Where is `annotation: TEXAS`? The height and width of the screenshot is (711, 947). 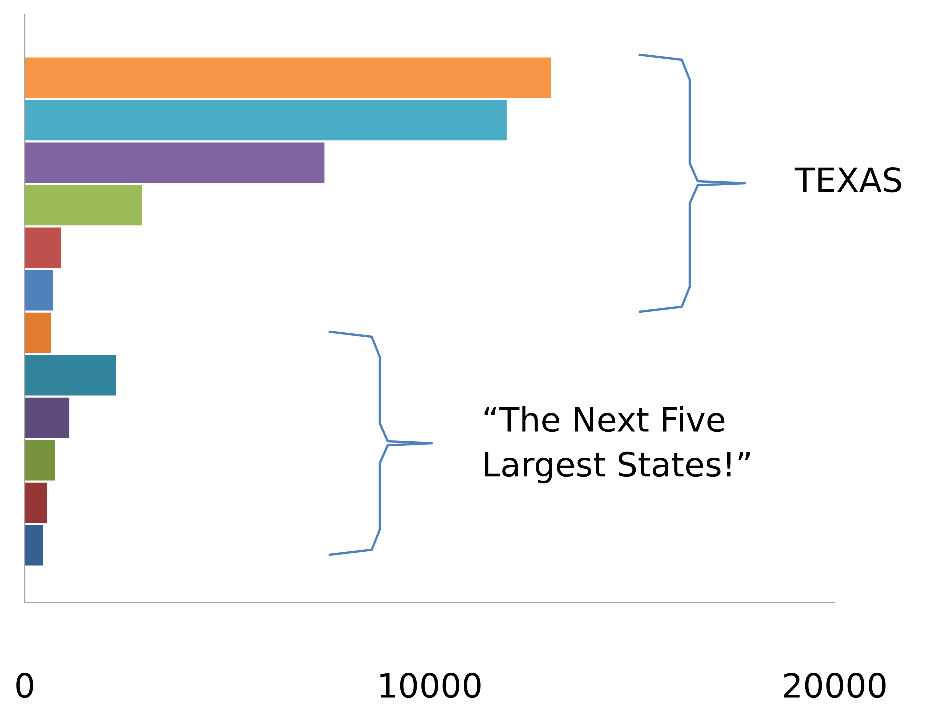
annotation: TEXAS is located at coordinates (848, 180).